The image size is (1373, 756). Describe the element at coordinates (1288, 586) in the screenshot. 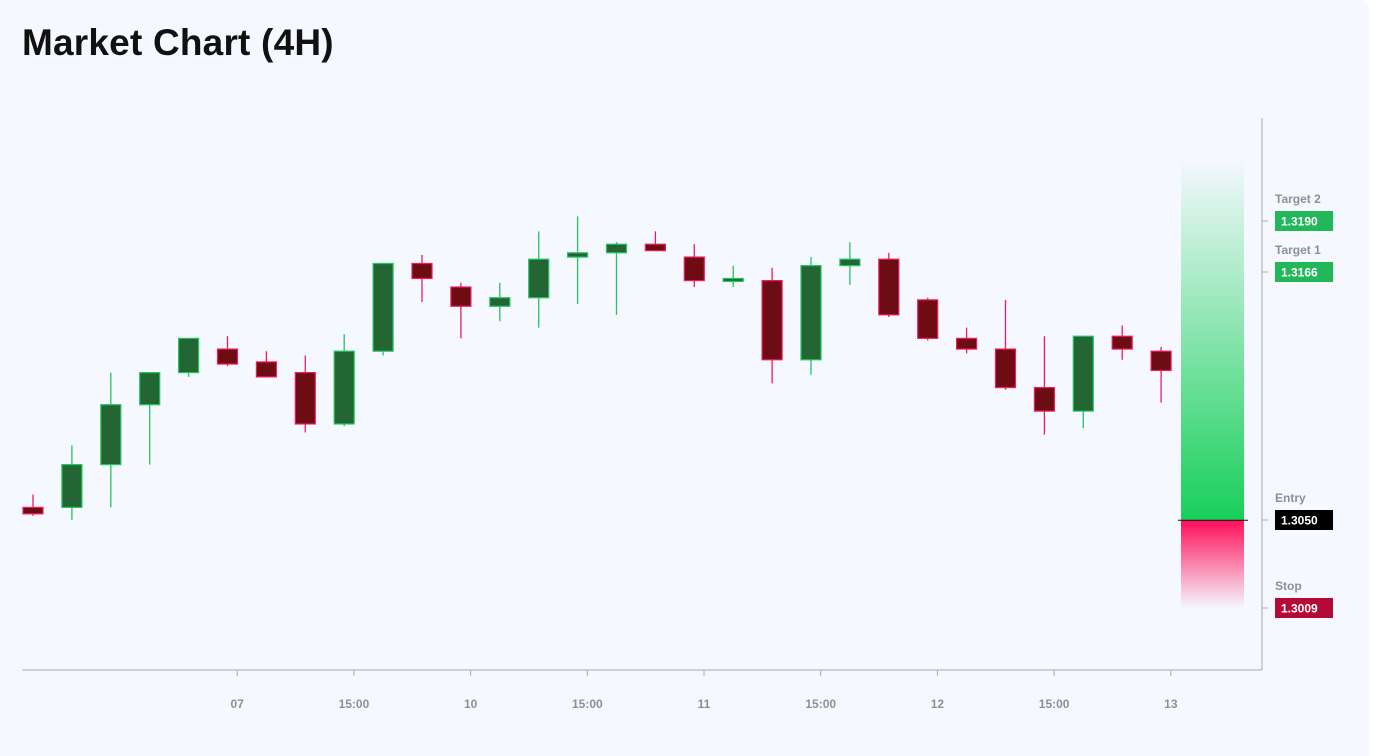

I see `level-name: Stop` at that location.